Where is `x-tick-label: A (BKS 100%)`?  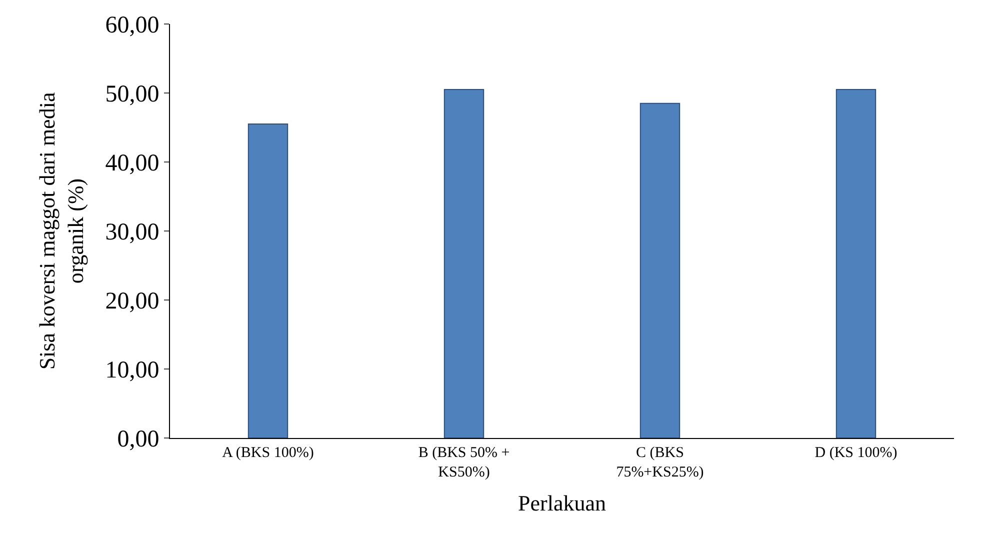 x-tick-label: A (BKS 100%) is located at coordinates (268, 453).